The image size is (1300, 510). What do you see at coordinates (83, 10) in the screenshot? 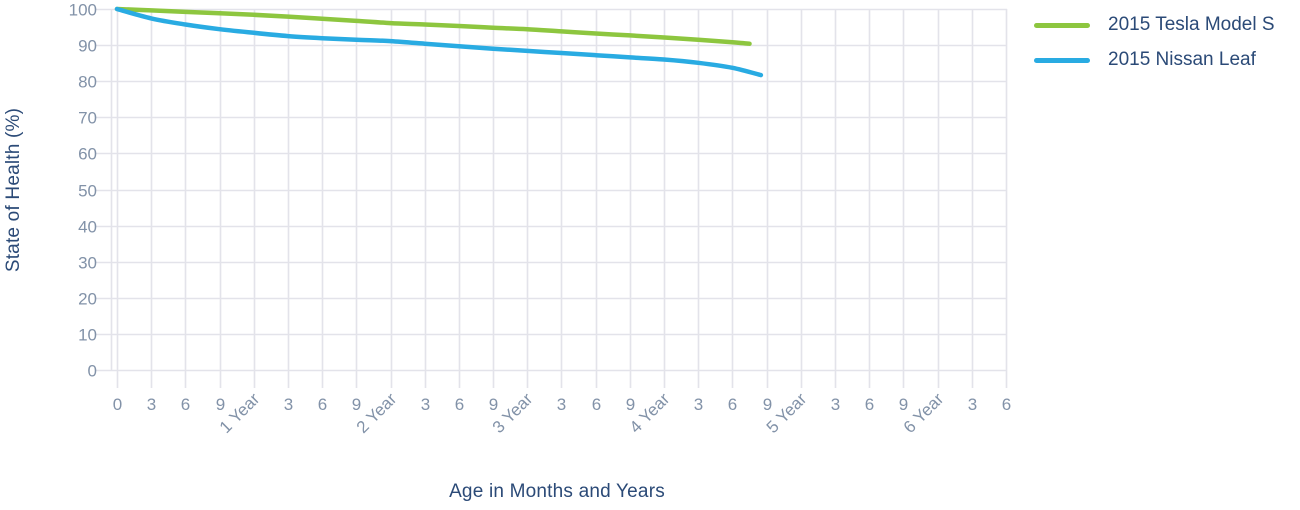
I see `y-tick-label: 100` at bounding box center [83, 10].